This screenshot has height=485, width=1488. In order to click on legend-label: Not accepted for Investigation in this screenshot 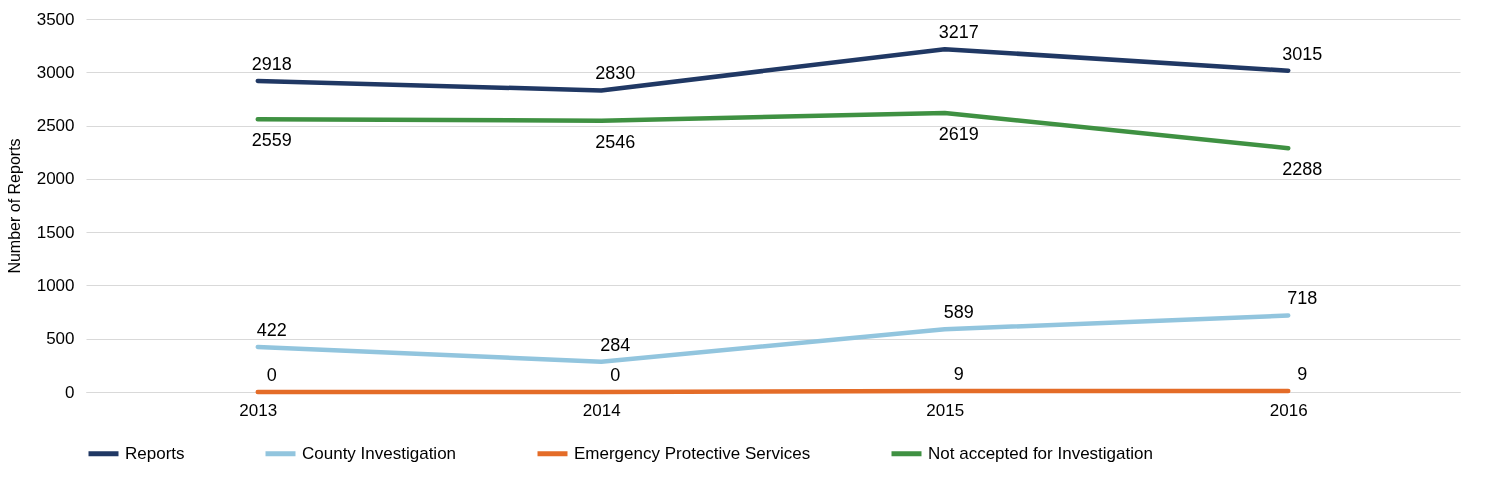, I will do `click(1040, 453)`.